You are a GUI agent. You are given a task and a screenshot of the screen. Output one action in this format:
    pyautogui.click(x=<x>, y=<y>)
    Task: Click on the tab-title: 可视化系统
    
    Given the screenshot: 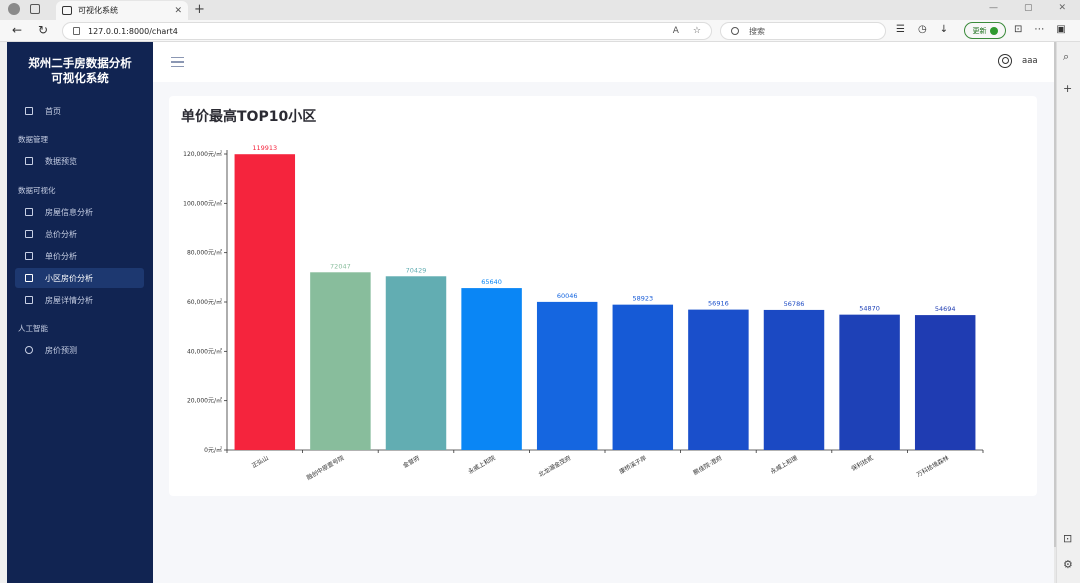 What is the action you would take?
    pyautogui.click(x=98, y=10)
    